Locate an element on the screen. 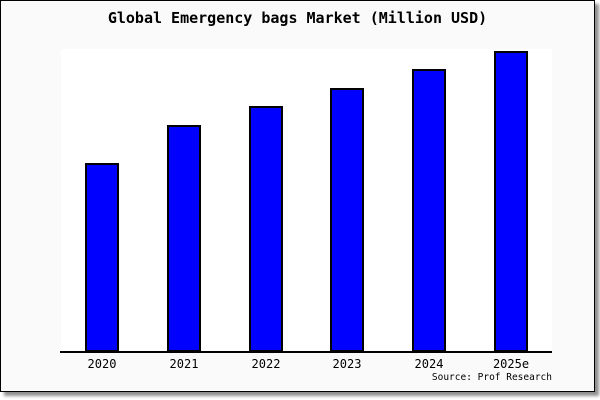 This screenshot has width=600, height=400. bar-2024 is located at coordinates (429, 210).